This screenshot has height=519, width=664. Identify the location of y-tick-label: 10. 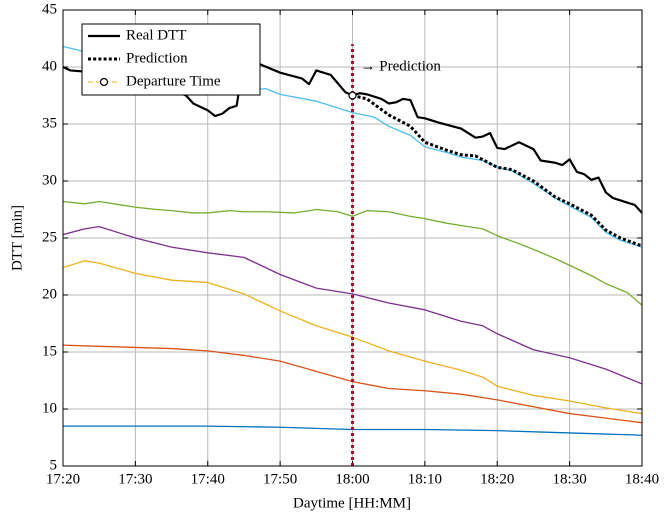
(49, 408).